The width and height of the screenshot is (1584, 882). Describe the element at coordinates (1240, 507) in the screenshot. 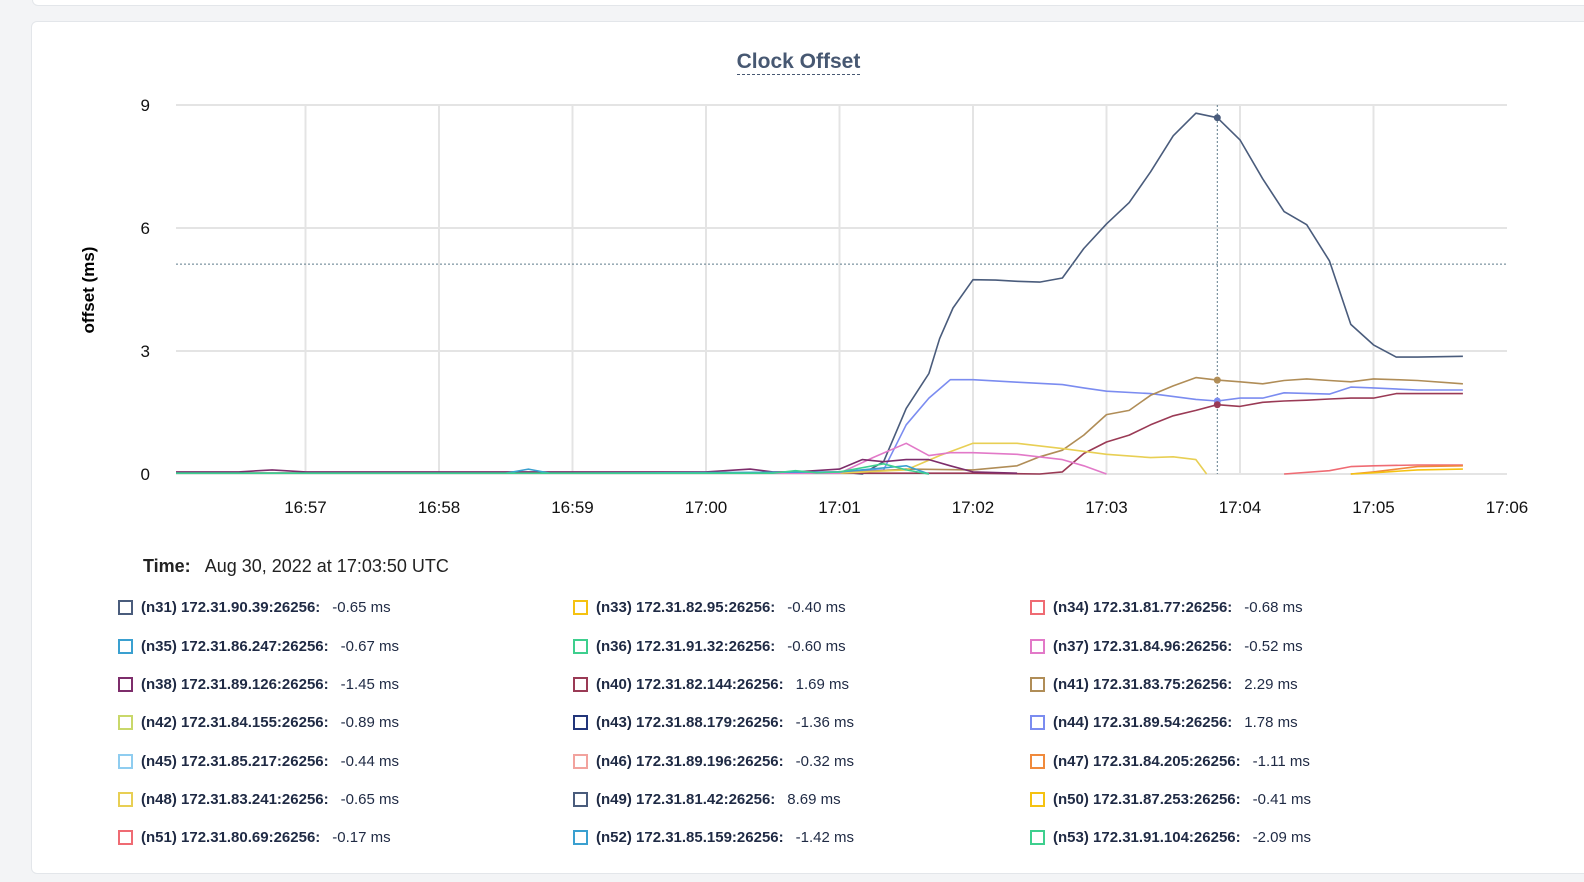

I see `x-tick-label: 17:04` at that location.